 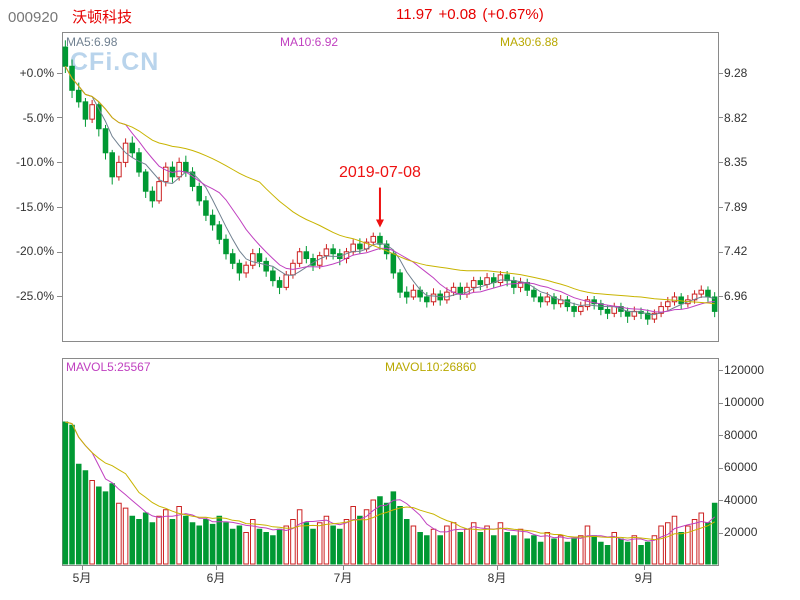 What do you see at coordinates (108, 367) in the screenshot?
I see `mavol5-label: MAVOL5:25567` at bounding box center [108, 367].